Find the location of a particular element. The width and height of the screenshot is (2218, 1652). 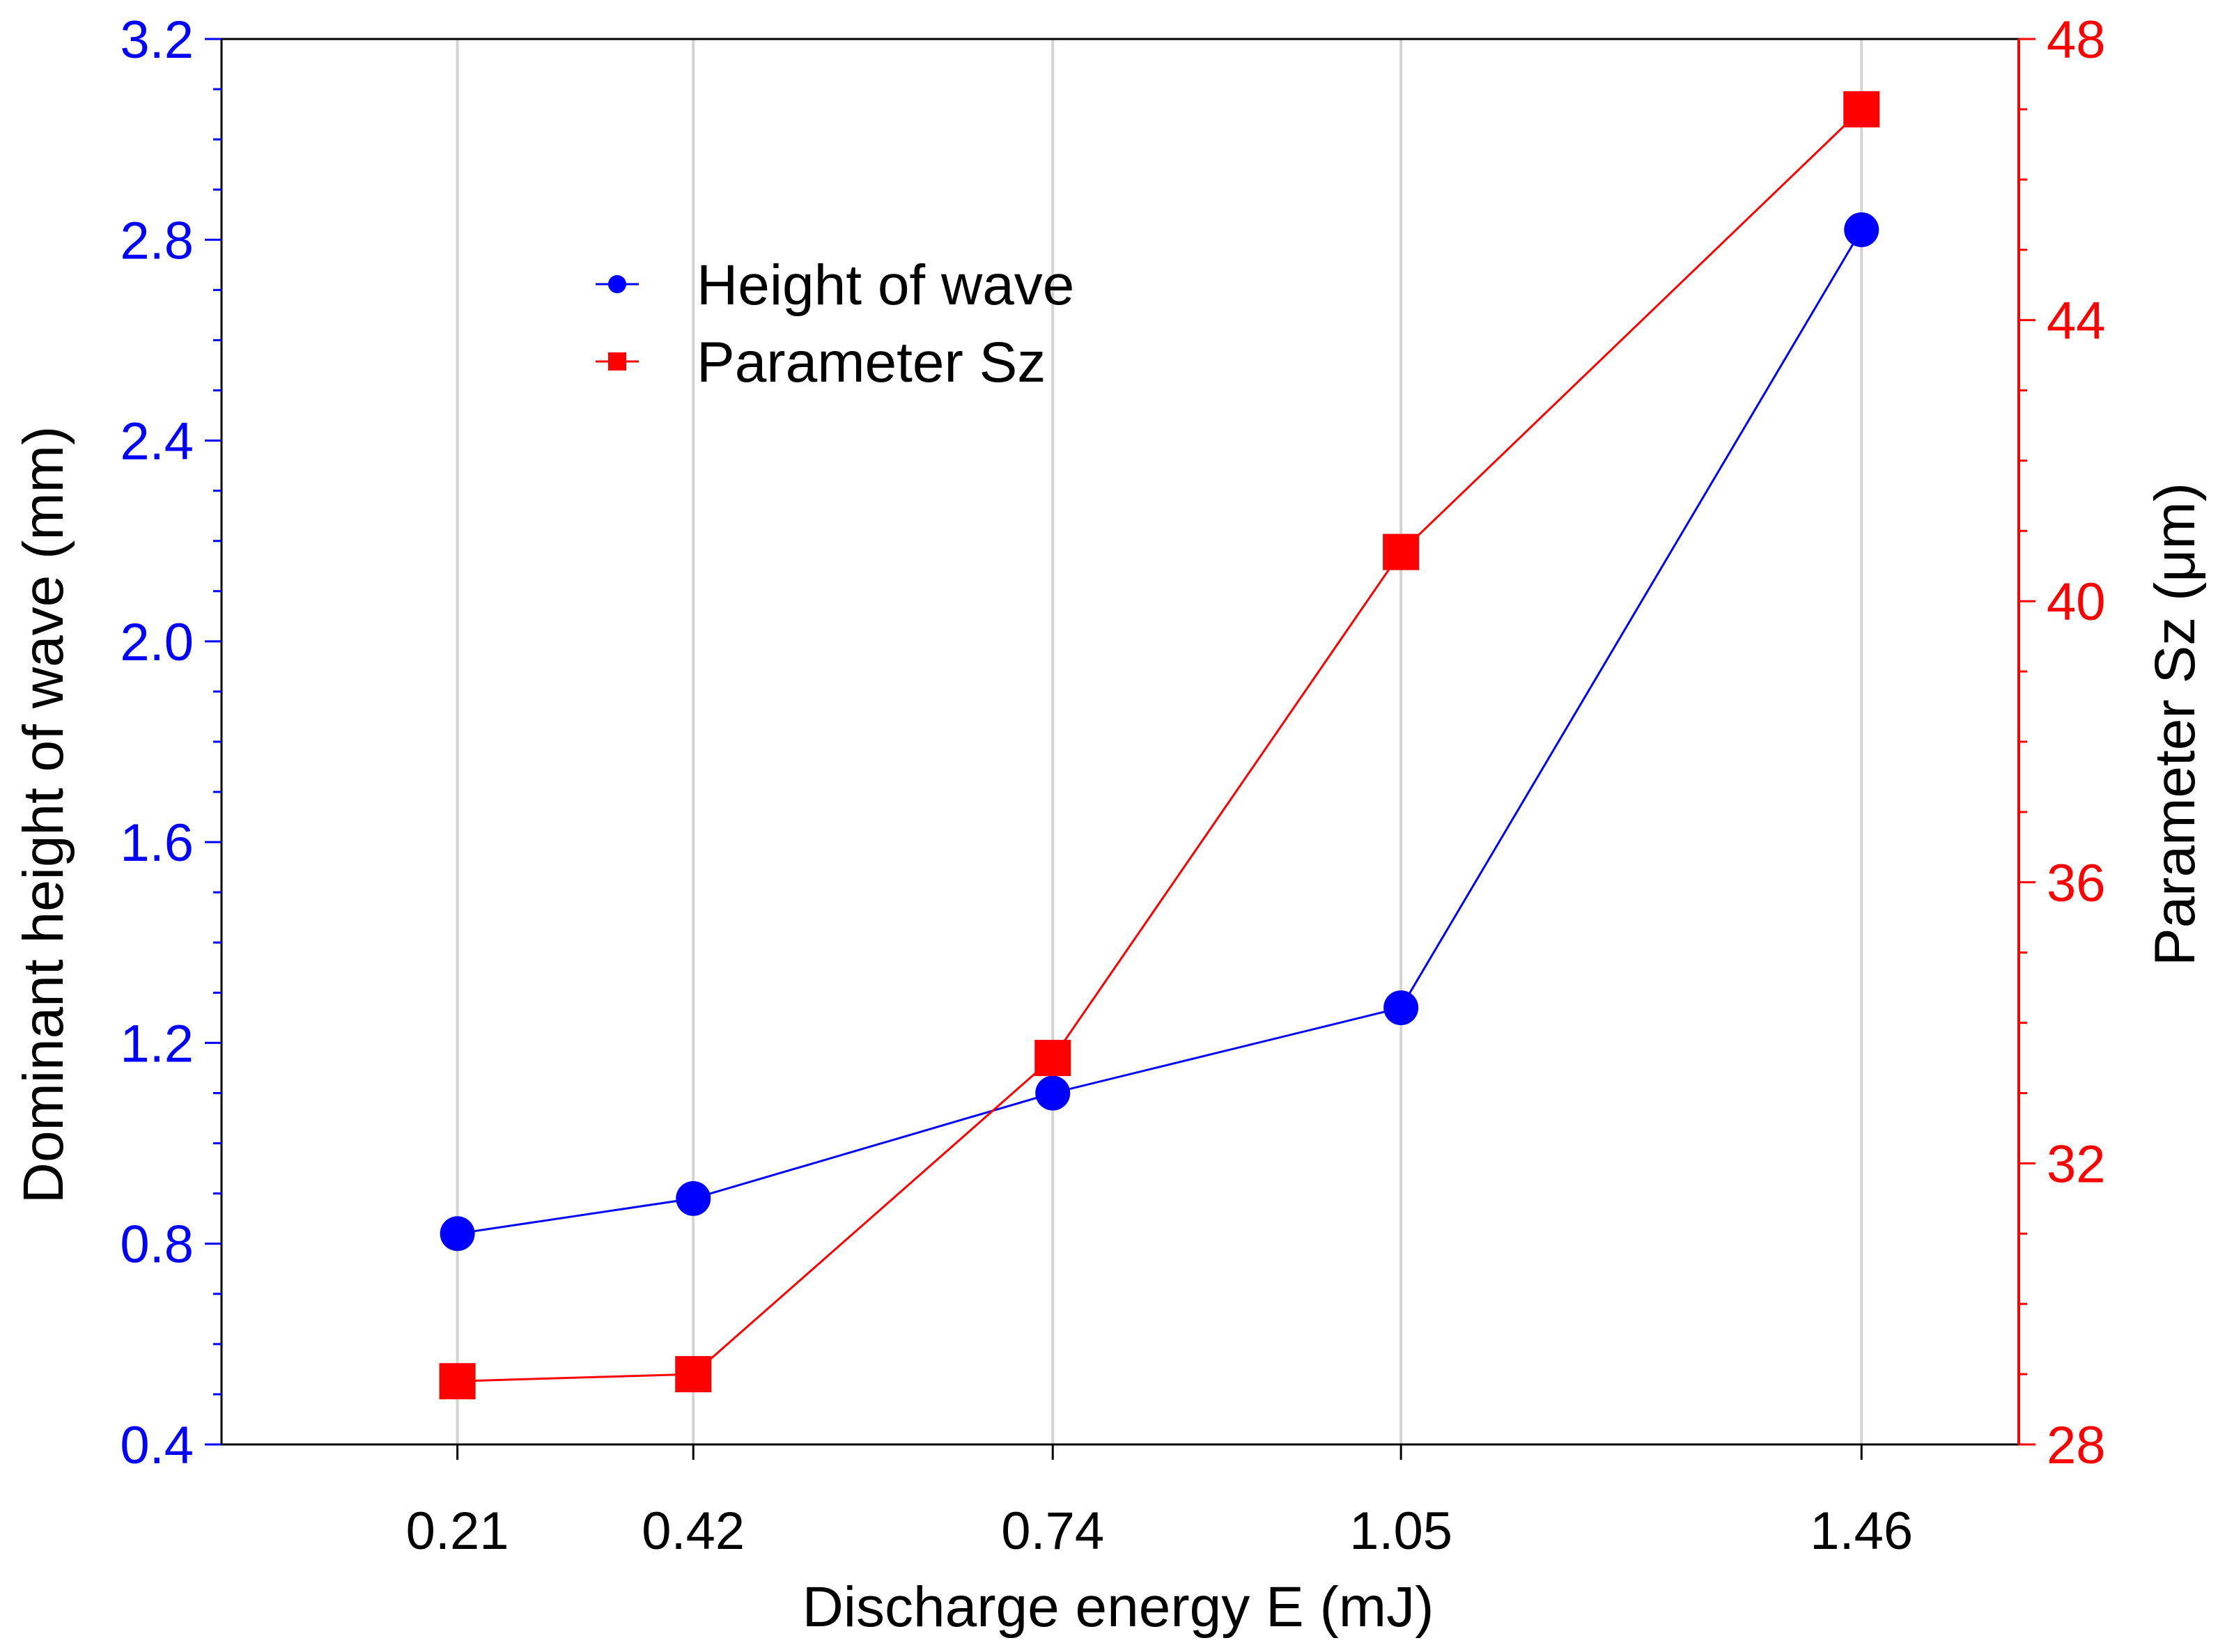

x-tick-label: 0.74 is located at coordinates (1052, 1531).